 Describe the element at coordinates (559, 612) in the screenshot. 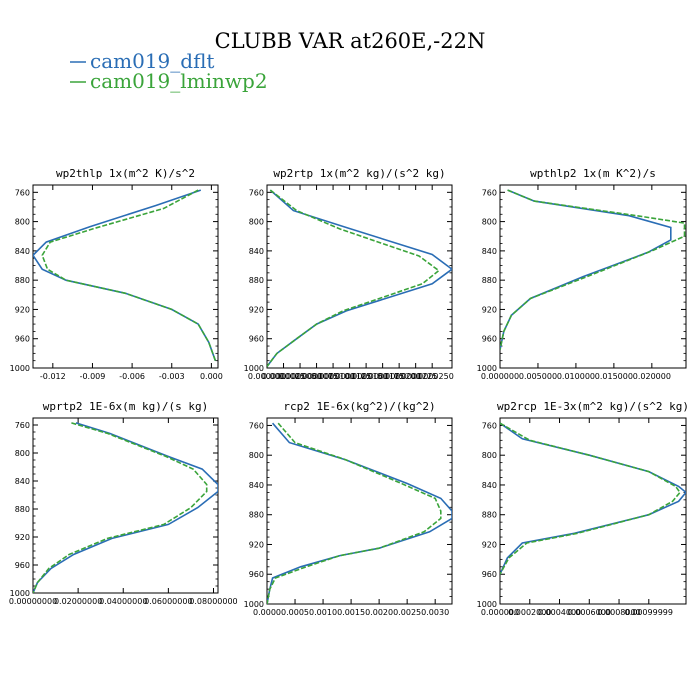

I see `x-tick-label: 0.0004000` at that location.